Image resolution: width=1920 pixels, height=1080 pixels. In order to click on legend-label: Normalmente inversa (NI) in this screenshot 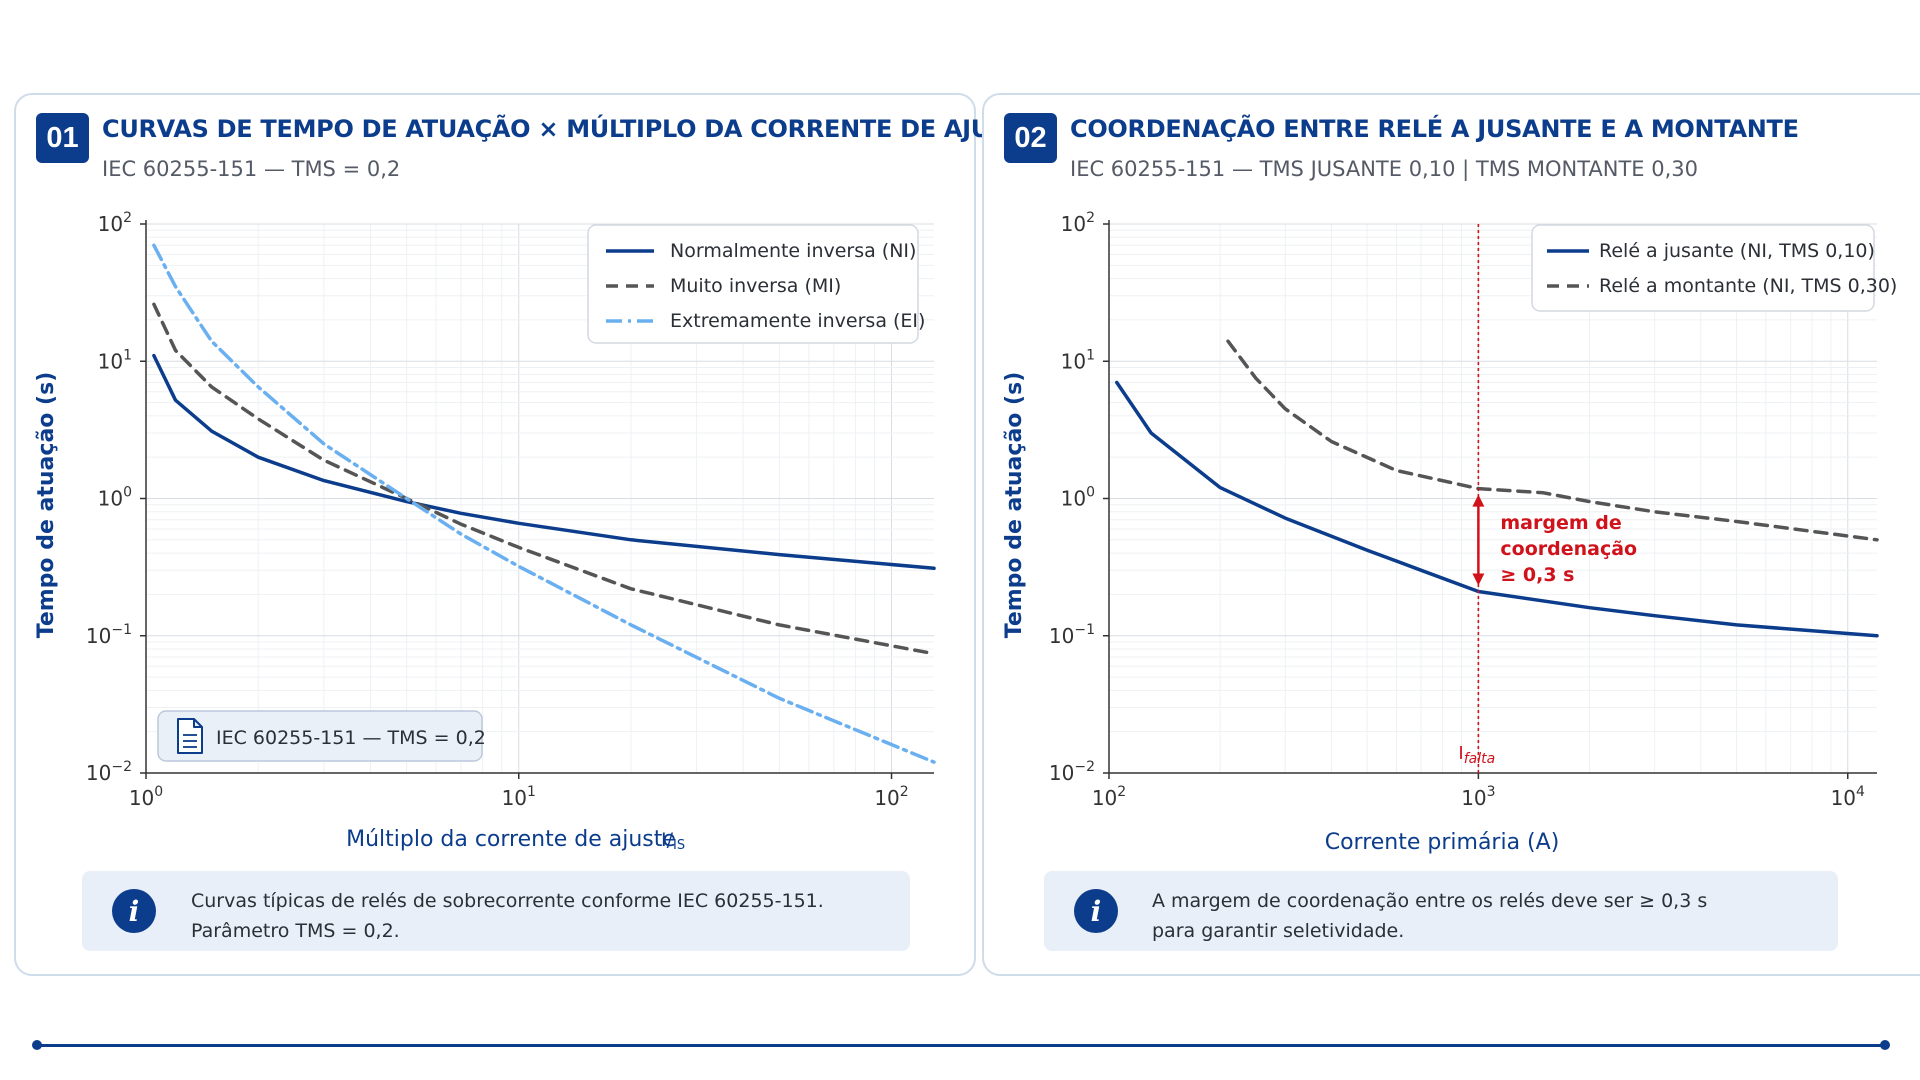, I will do `click(793, 251)`.